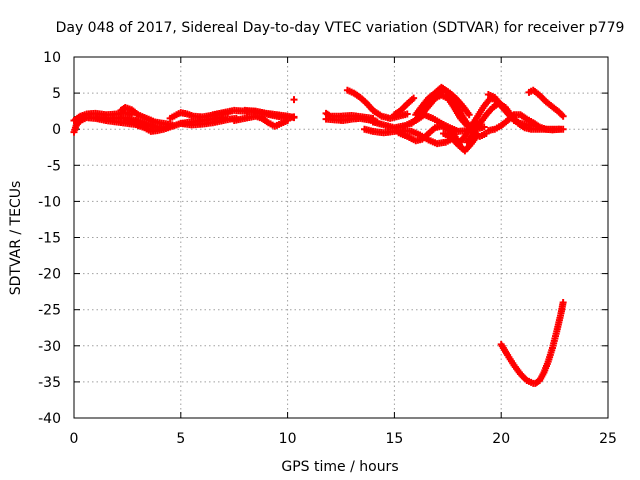 Image resolution: width=640 pixels, height=480 pixels. I want to click on x-tick-label: 0, so click(74, 439).